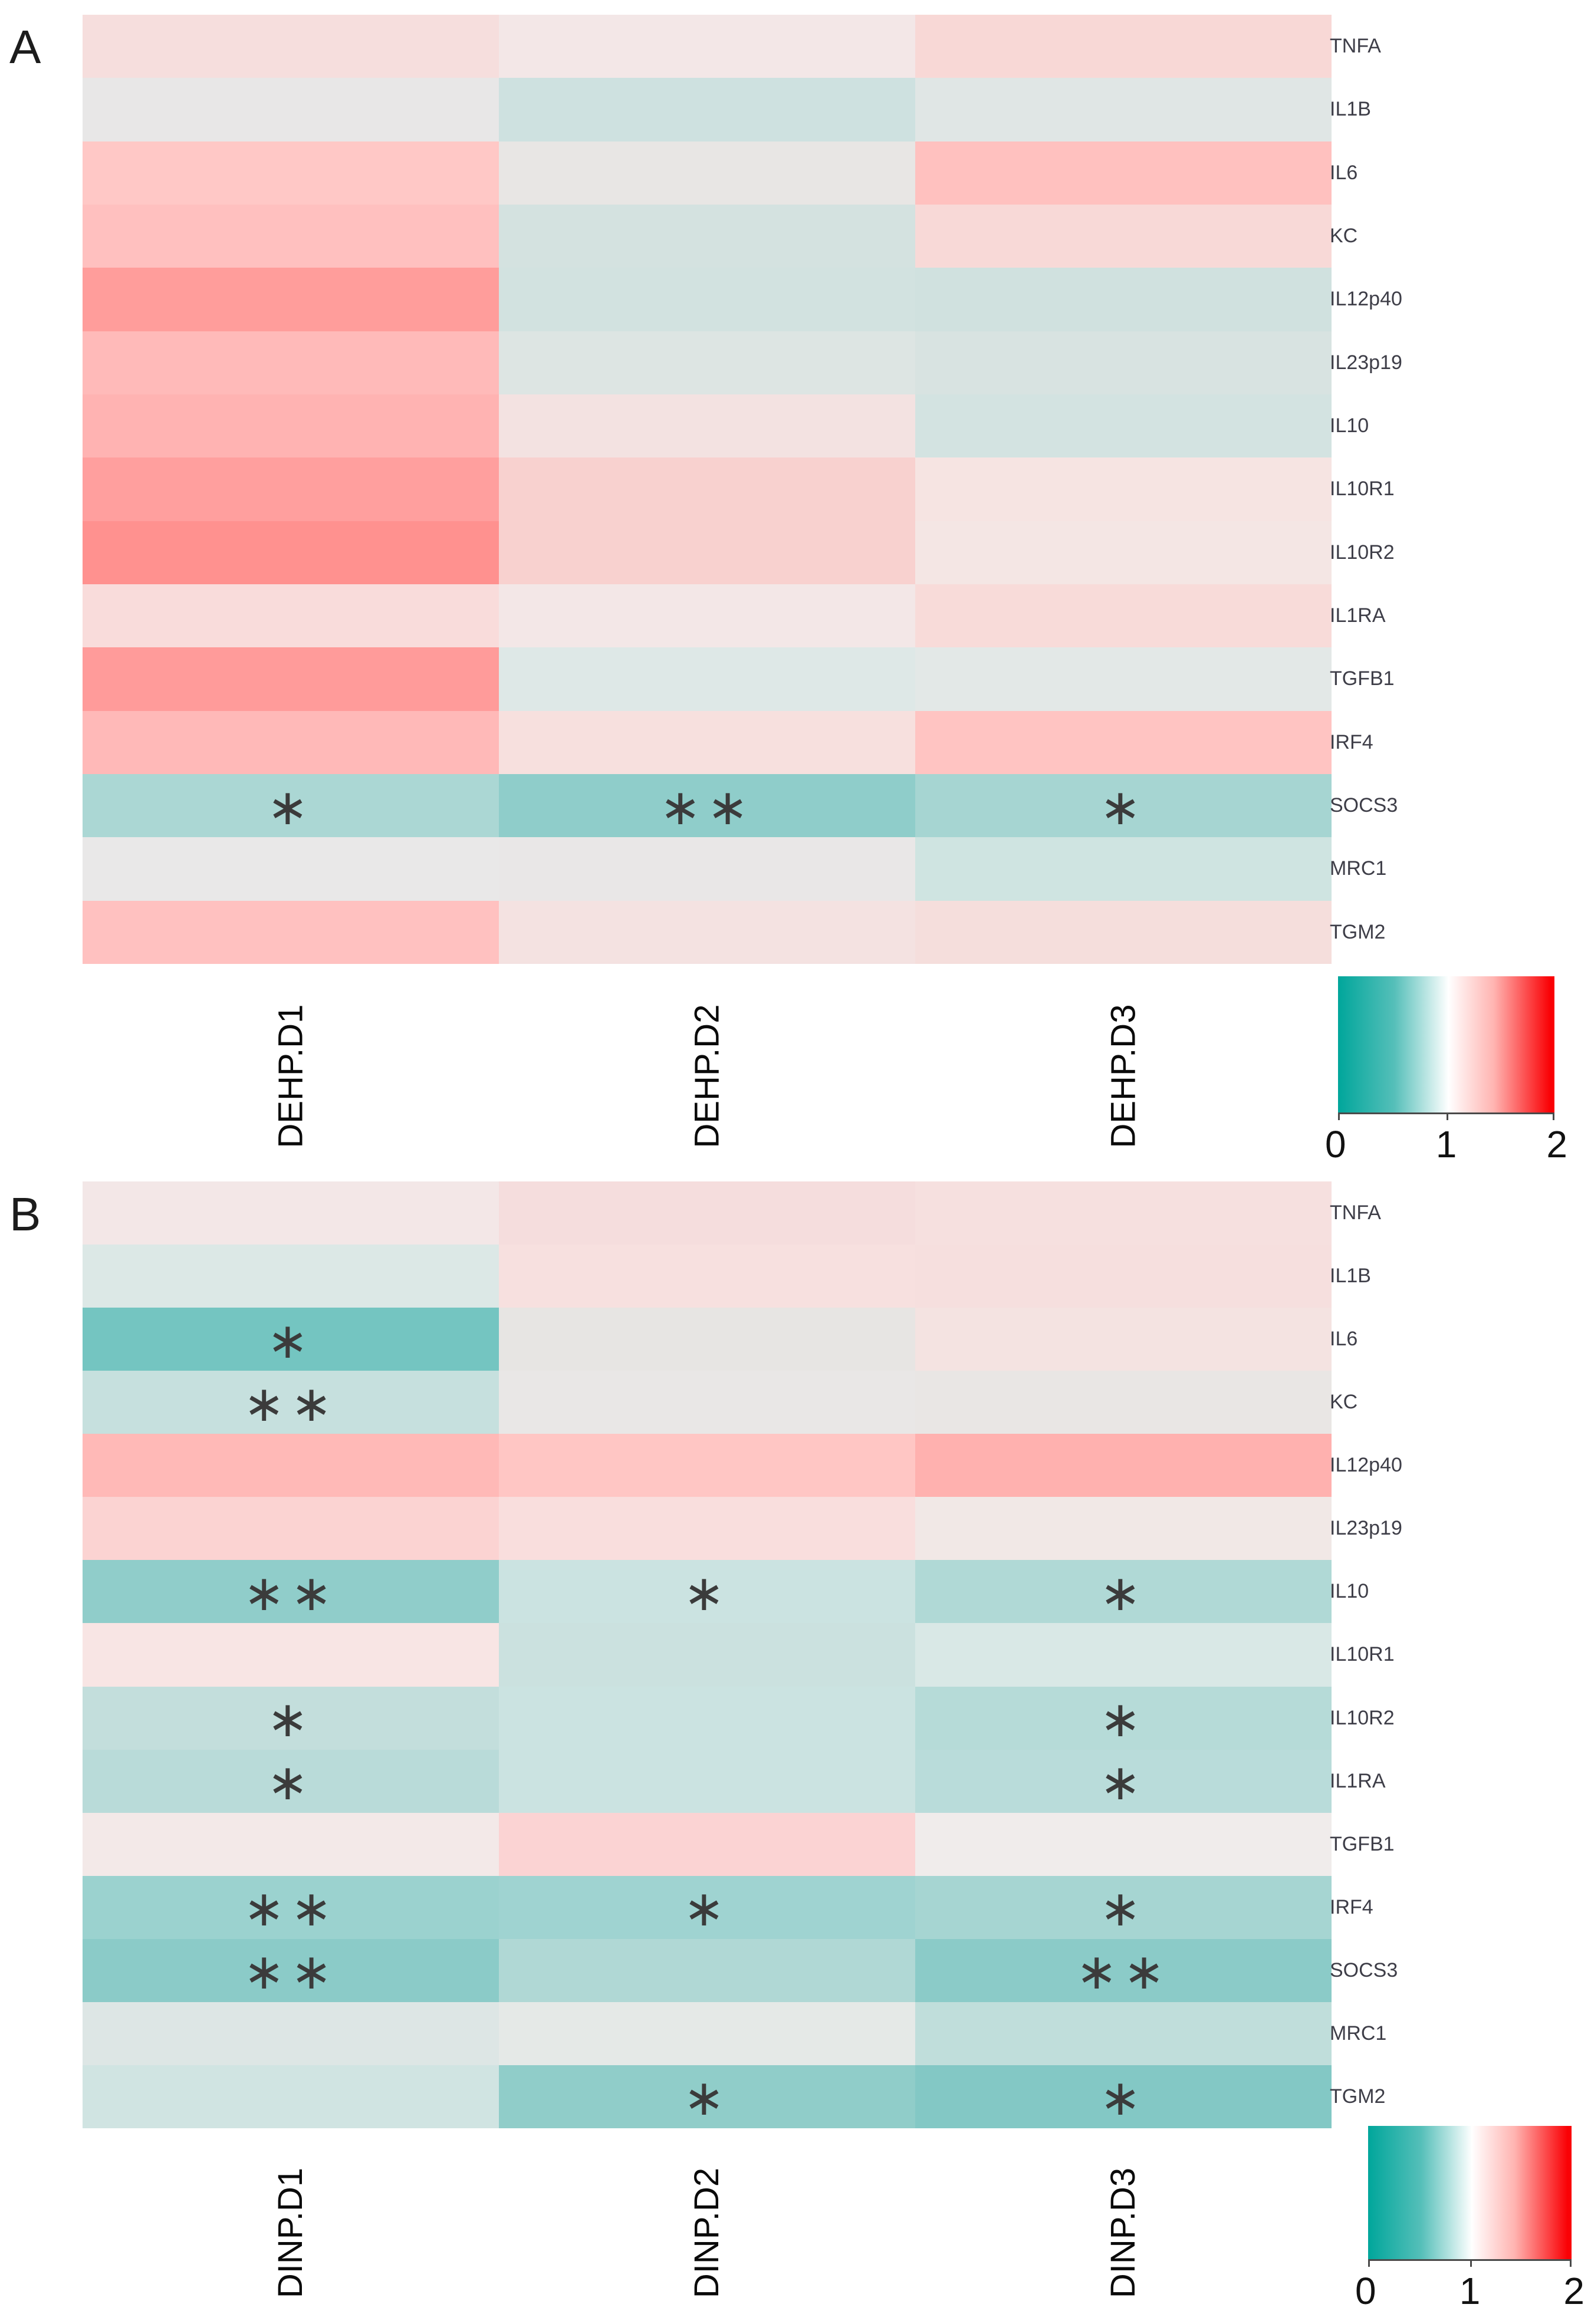 The image size is (1591, 2324). What do you see at coordinates (1123, 489) in the screenshot?
I see `heatmap-cell-A-IL10R1-DEHP.D3` at bounding box center [1123, 489].